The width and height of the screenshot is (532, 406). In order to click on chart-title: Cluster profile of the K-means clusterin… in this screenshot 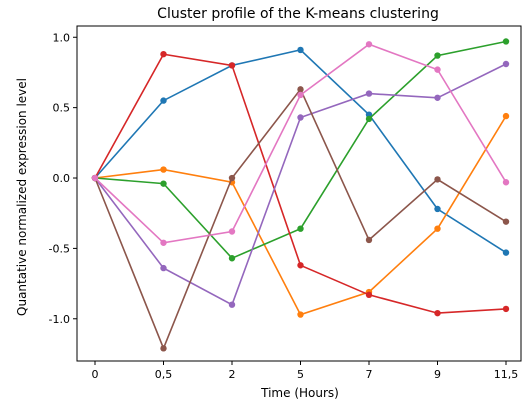, I will do `click(298, 14)`.